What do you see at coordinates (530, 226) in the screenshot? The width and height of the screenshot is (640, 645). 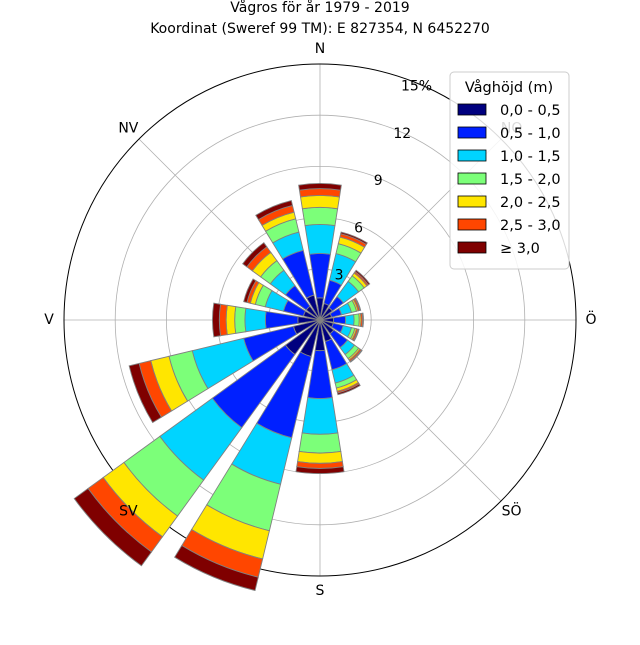 I see `legend-label: 2,5 - 3,0` at bounding box center [530, 226].